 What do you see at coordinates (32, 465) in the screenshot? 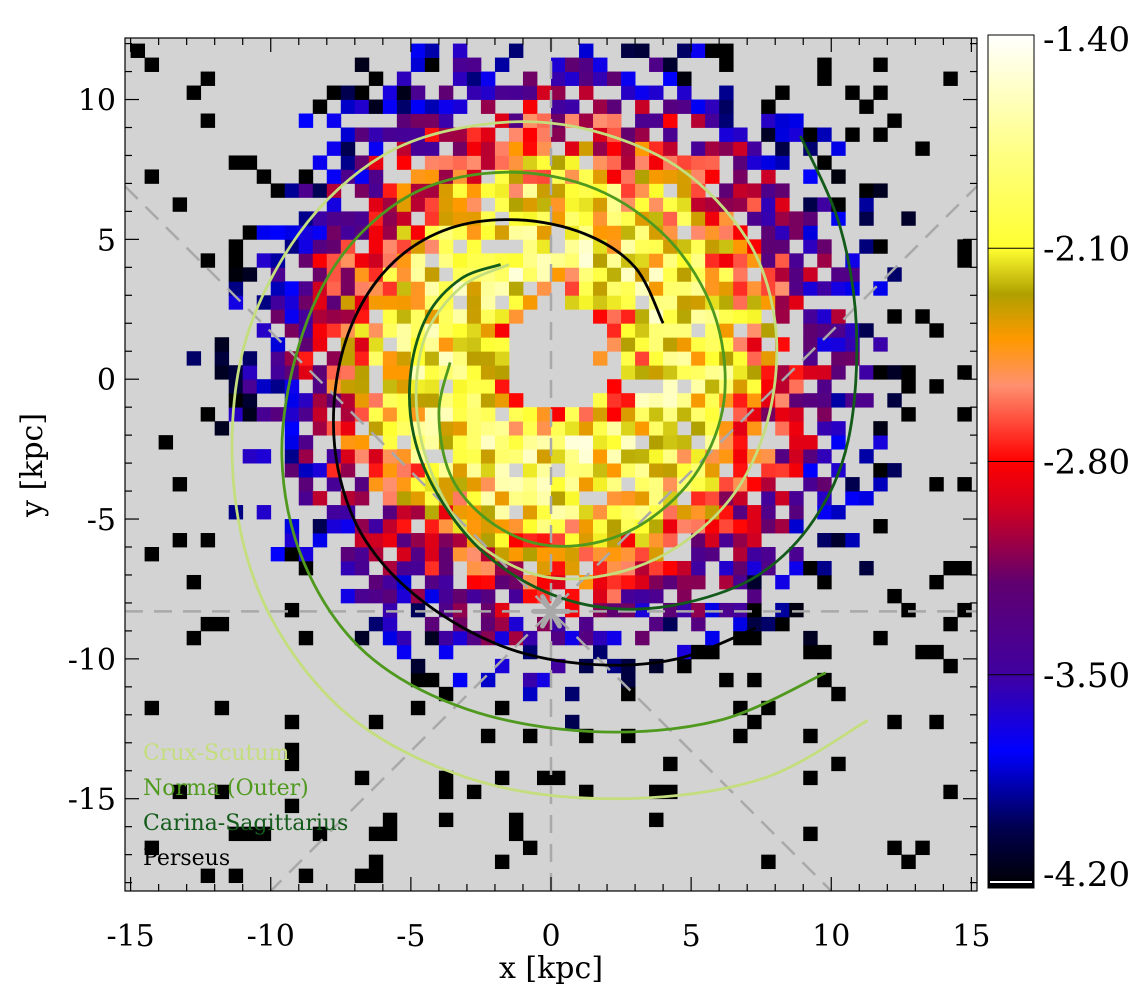
I see `y-axis-title: y [kpc]` at bounding box center [32, 465].